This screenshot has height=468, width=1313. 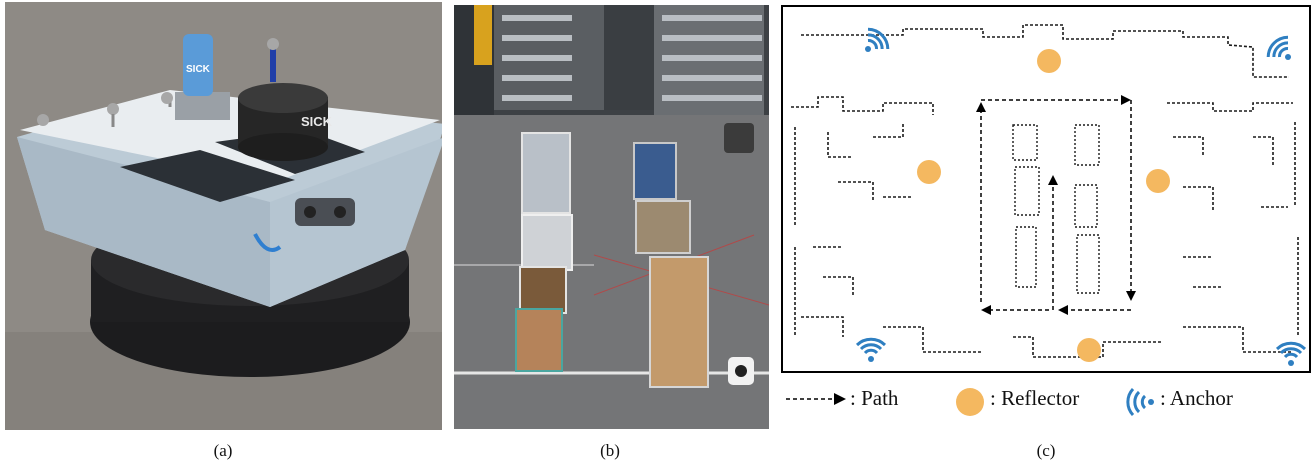 What do you see at coordinates (929, 172) in the screenshot?
I see `reflector-left` at bounding box center [929, 172].